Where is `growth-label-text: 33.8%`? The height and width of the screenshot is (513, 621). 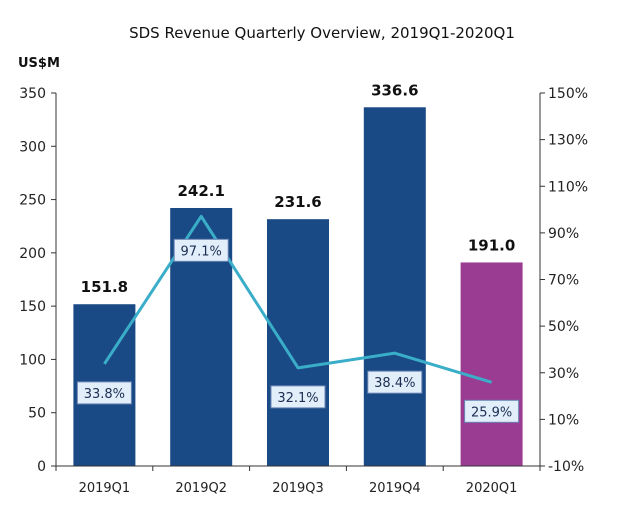
growth-label-text: 33.8% is located at coordinates (104, 394).